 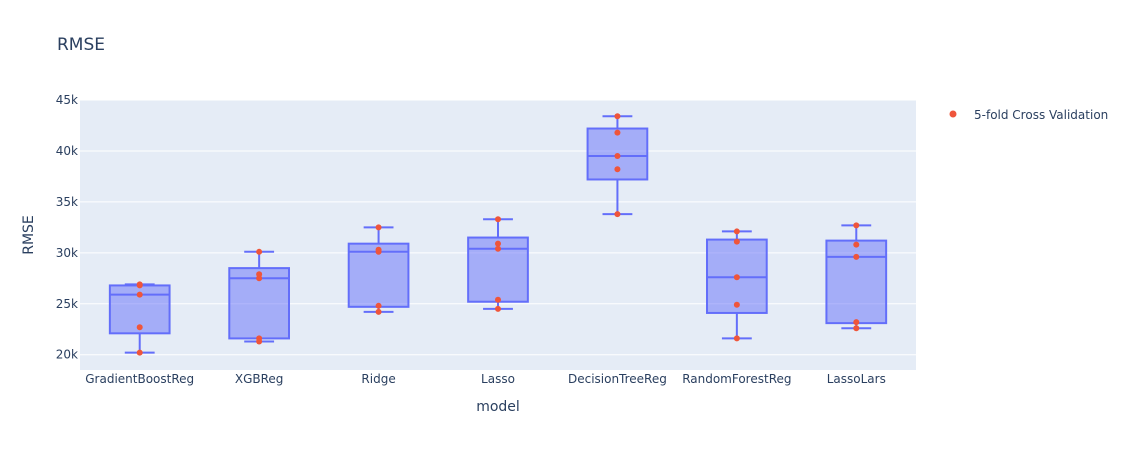 What do you see at coordinates (67, 100) in the screenshot?
I see `y-tick-label: 45k` at bounding box center [67, 100].